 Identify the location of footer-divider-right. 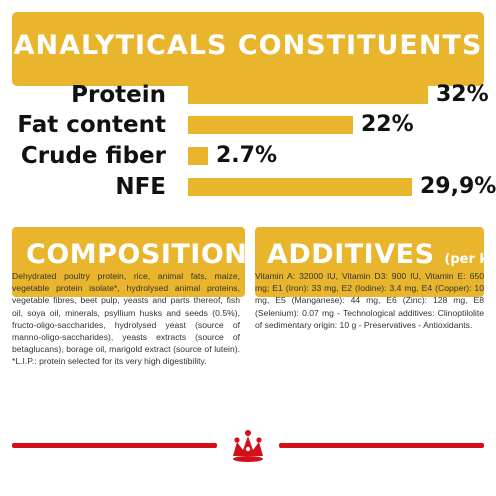
(381, 445).